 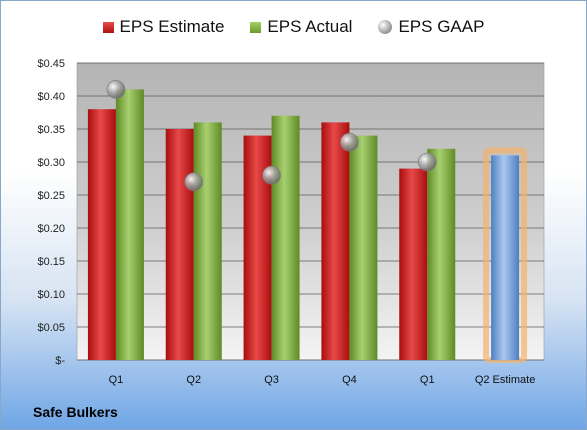 What do you see at coordinates (385, 27) in the screenshot?
I see `eps-gaap-marker-icon` at bounding box center [385, 27].